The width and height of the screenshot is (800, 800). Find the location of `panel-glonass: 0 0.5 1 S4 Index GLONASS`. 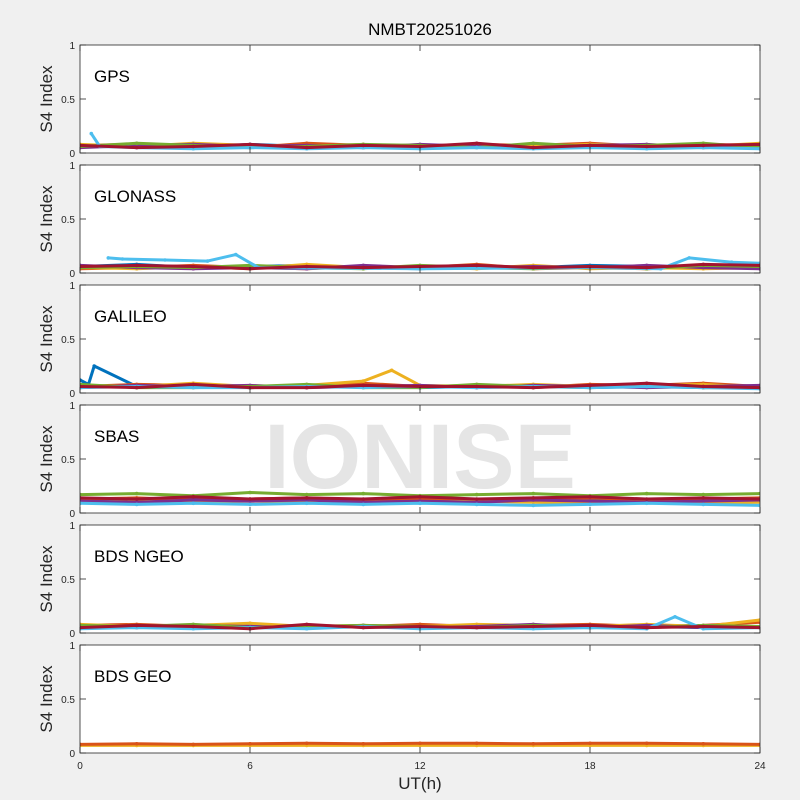

panel-glonass: 0 0.5 1 S4 Index GLONASS is located at coordinates (399, 220).